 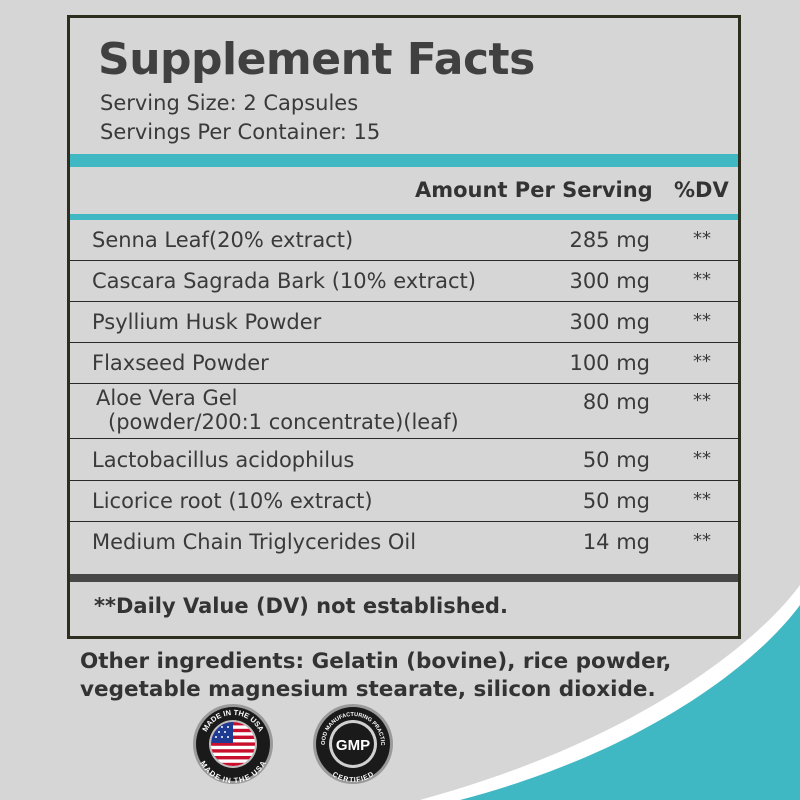 What do you see at coordinates (254, 542) in the screenshot?
I see `ingredient-name: Medium Chain Triglycerides Oil` at bounding box center [254, 542].